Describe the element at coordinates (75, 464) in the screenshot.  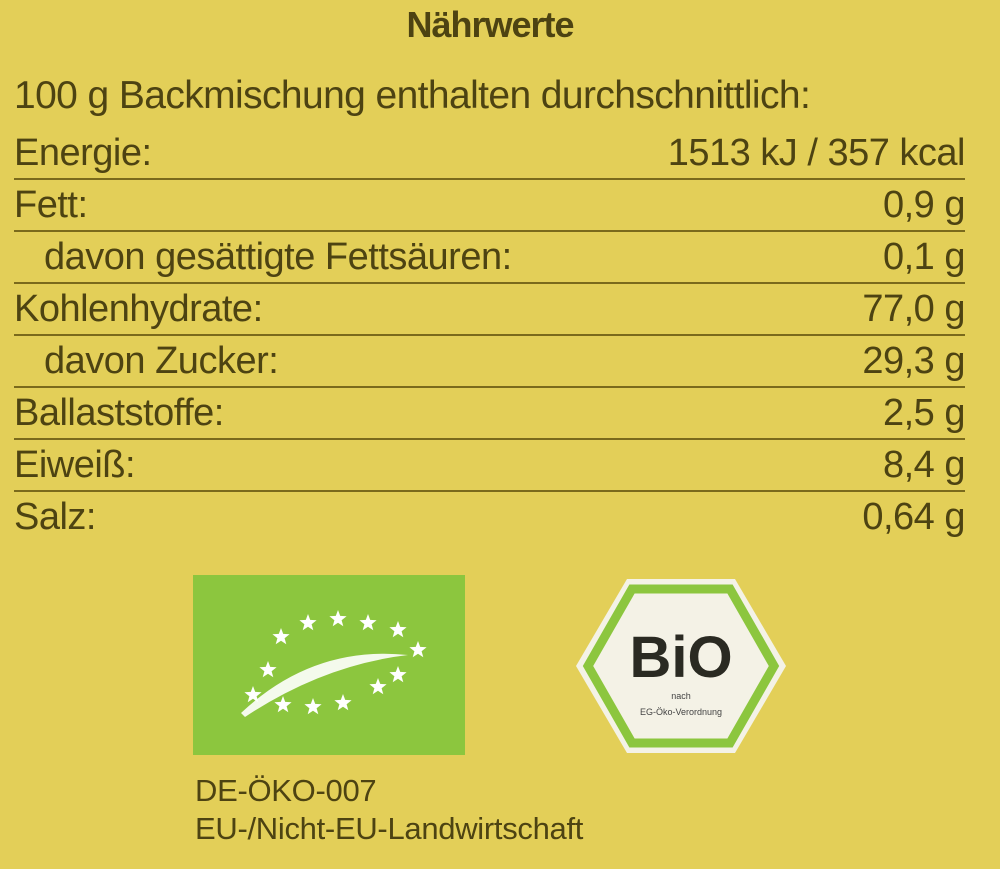
I see `row-label: Eiweiß:` at that location.